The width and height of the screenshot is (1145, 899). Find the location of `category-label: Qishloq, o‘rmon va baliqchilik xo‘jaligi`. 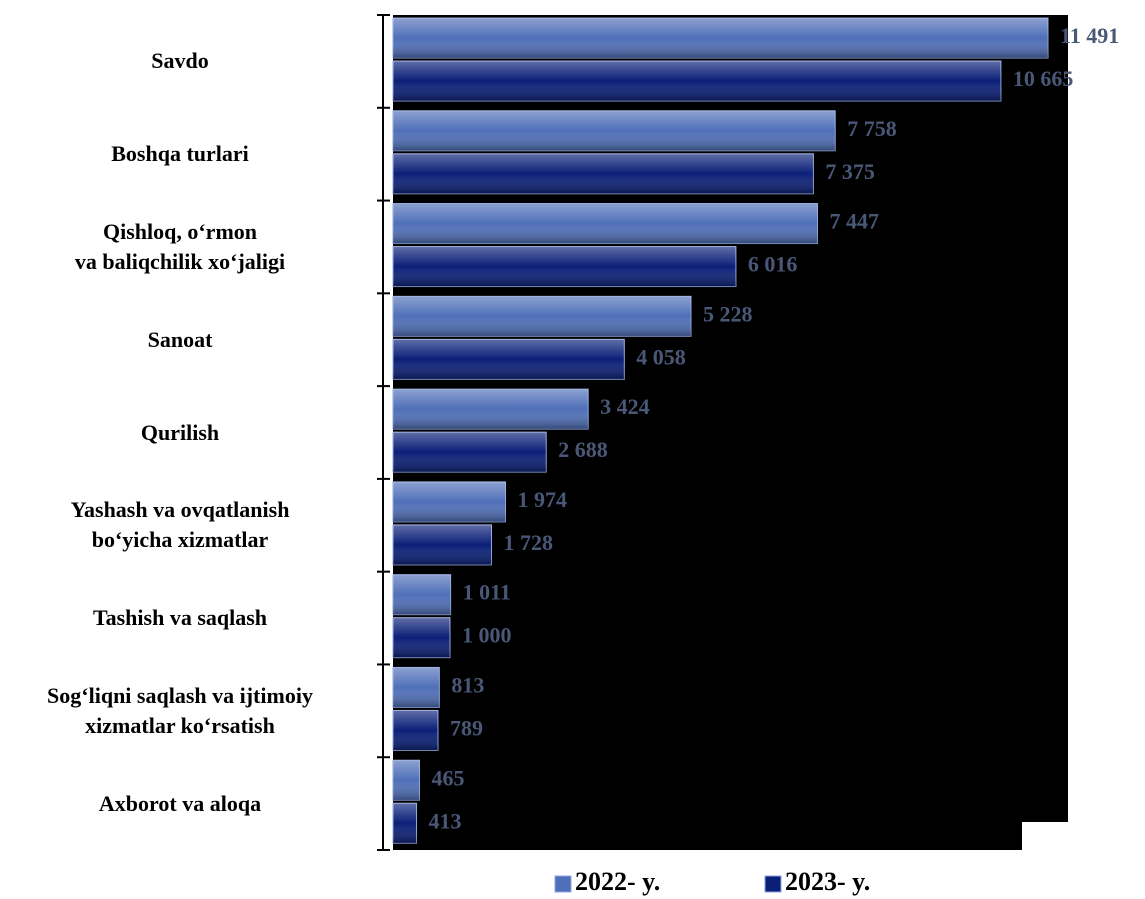

category-label: Qishloq, o‘rmon va baliqchilik xo‘jaligi is located at coordinates (180, 246).